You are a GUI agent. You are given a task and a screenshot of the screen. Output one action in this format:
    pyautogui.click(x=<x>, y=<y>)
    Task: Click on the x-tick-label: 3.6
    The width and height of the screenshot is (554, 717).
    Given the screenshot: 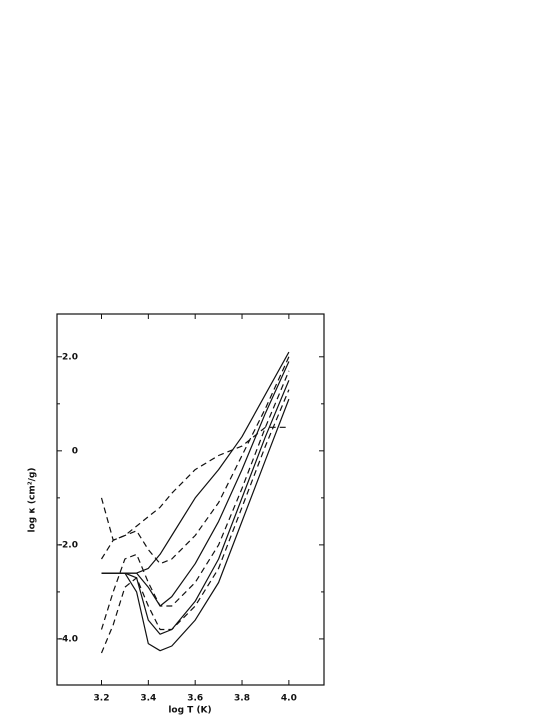 What is the action you would take?
    pyautogui.click(x=195, y=699)
    